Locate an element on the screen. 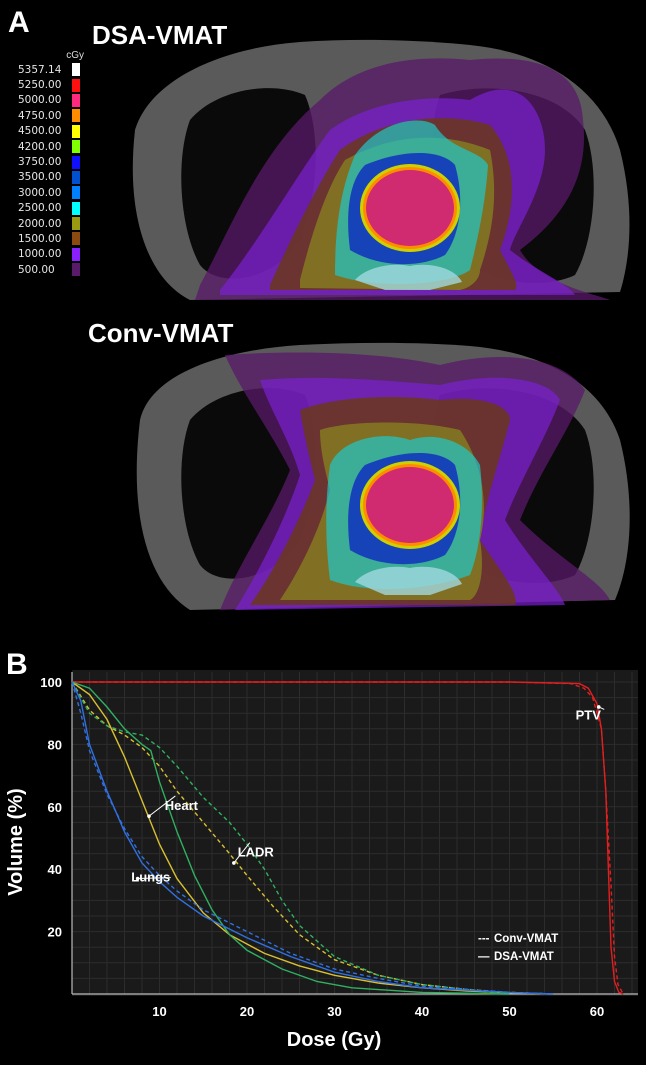 This screenshot has width=646, height=1065. legend-label: 5000.00 is located at coordinates (40, 100).